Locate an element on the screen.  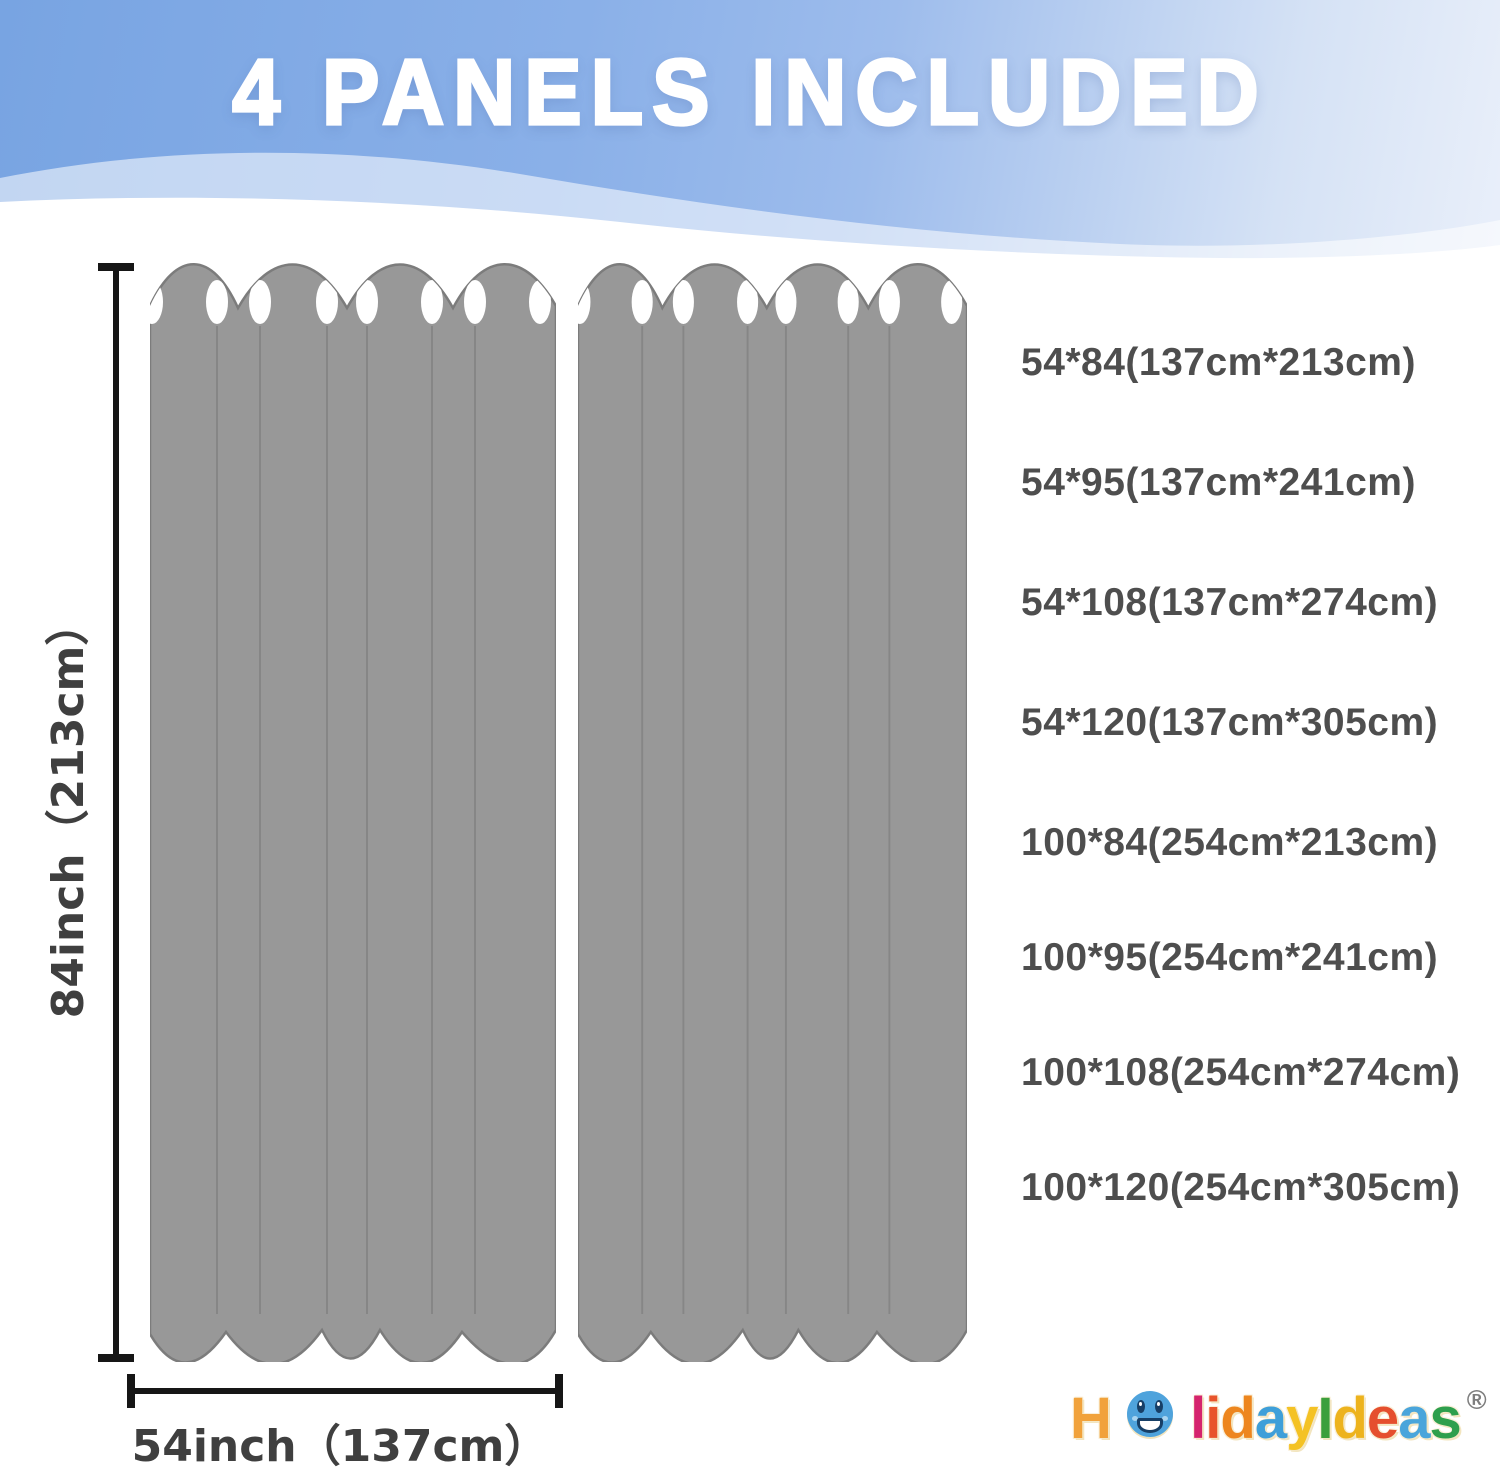
brand-logo-letters: H lidayIdeas is located at coordinates (1266, 1418).